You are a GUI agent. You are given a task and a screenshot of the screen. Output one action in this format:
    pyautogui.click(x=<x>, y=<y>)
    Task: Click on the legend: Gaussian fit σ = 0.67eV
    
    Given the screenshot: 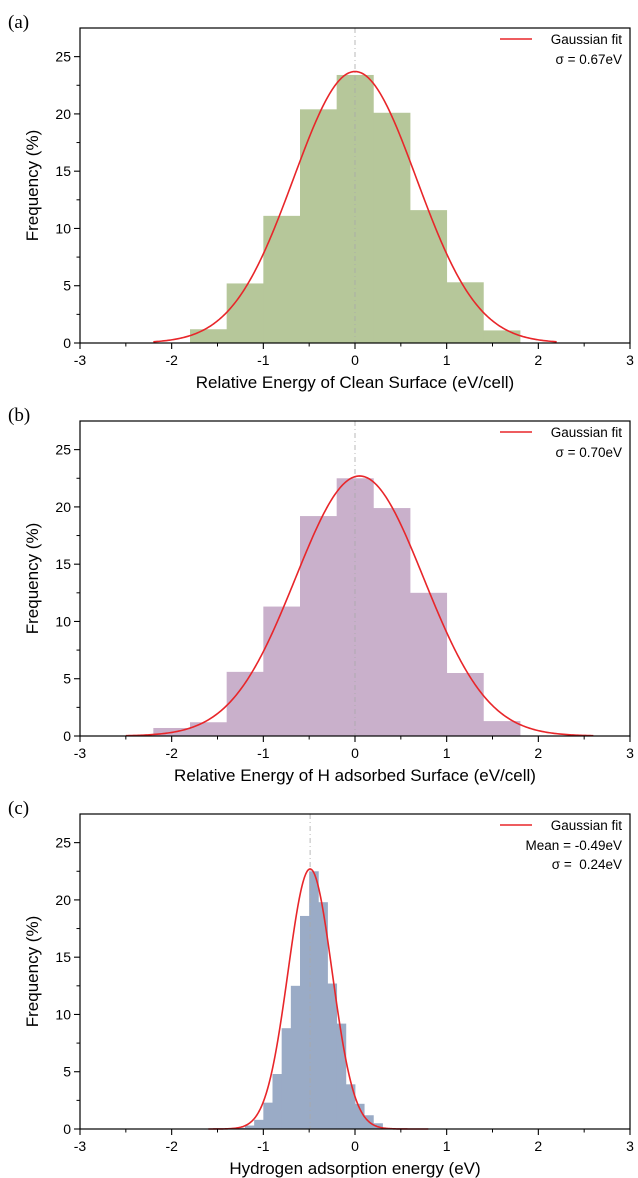 What is the action you would take?
    pyautogui.click(x=561, y=49)
    